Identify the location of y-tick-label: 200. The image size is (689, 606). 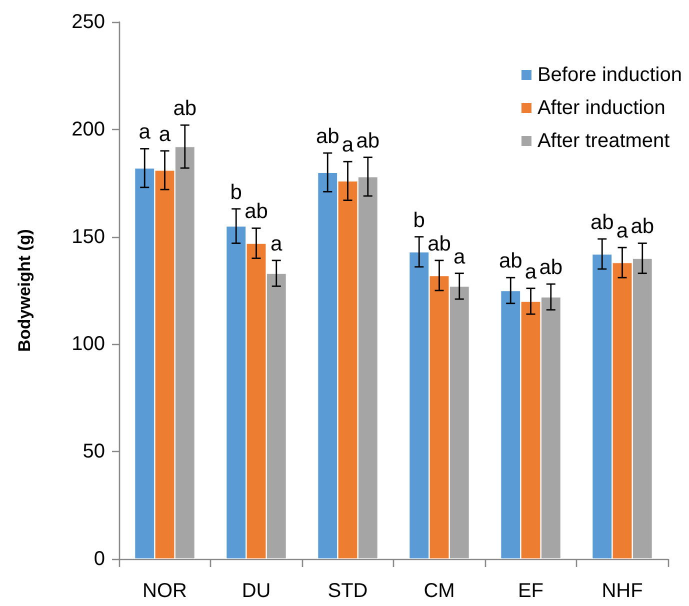
(88, 129).